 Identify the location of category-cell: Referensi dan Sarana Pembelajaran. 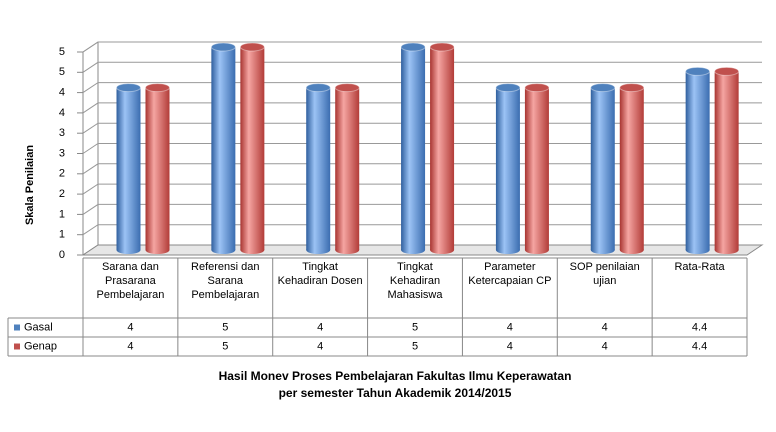
(225, 281).